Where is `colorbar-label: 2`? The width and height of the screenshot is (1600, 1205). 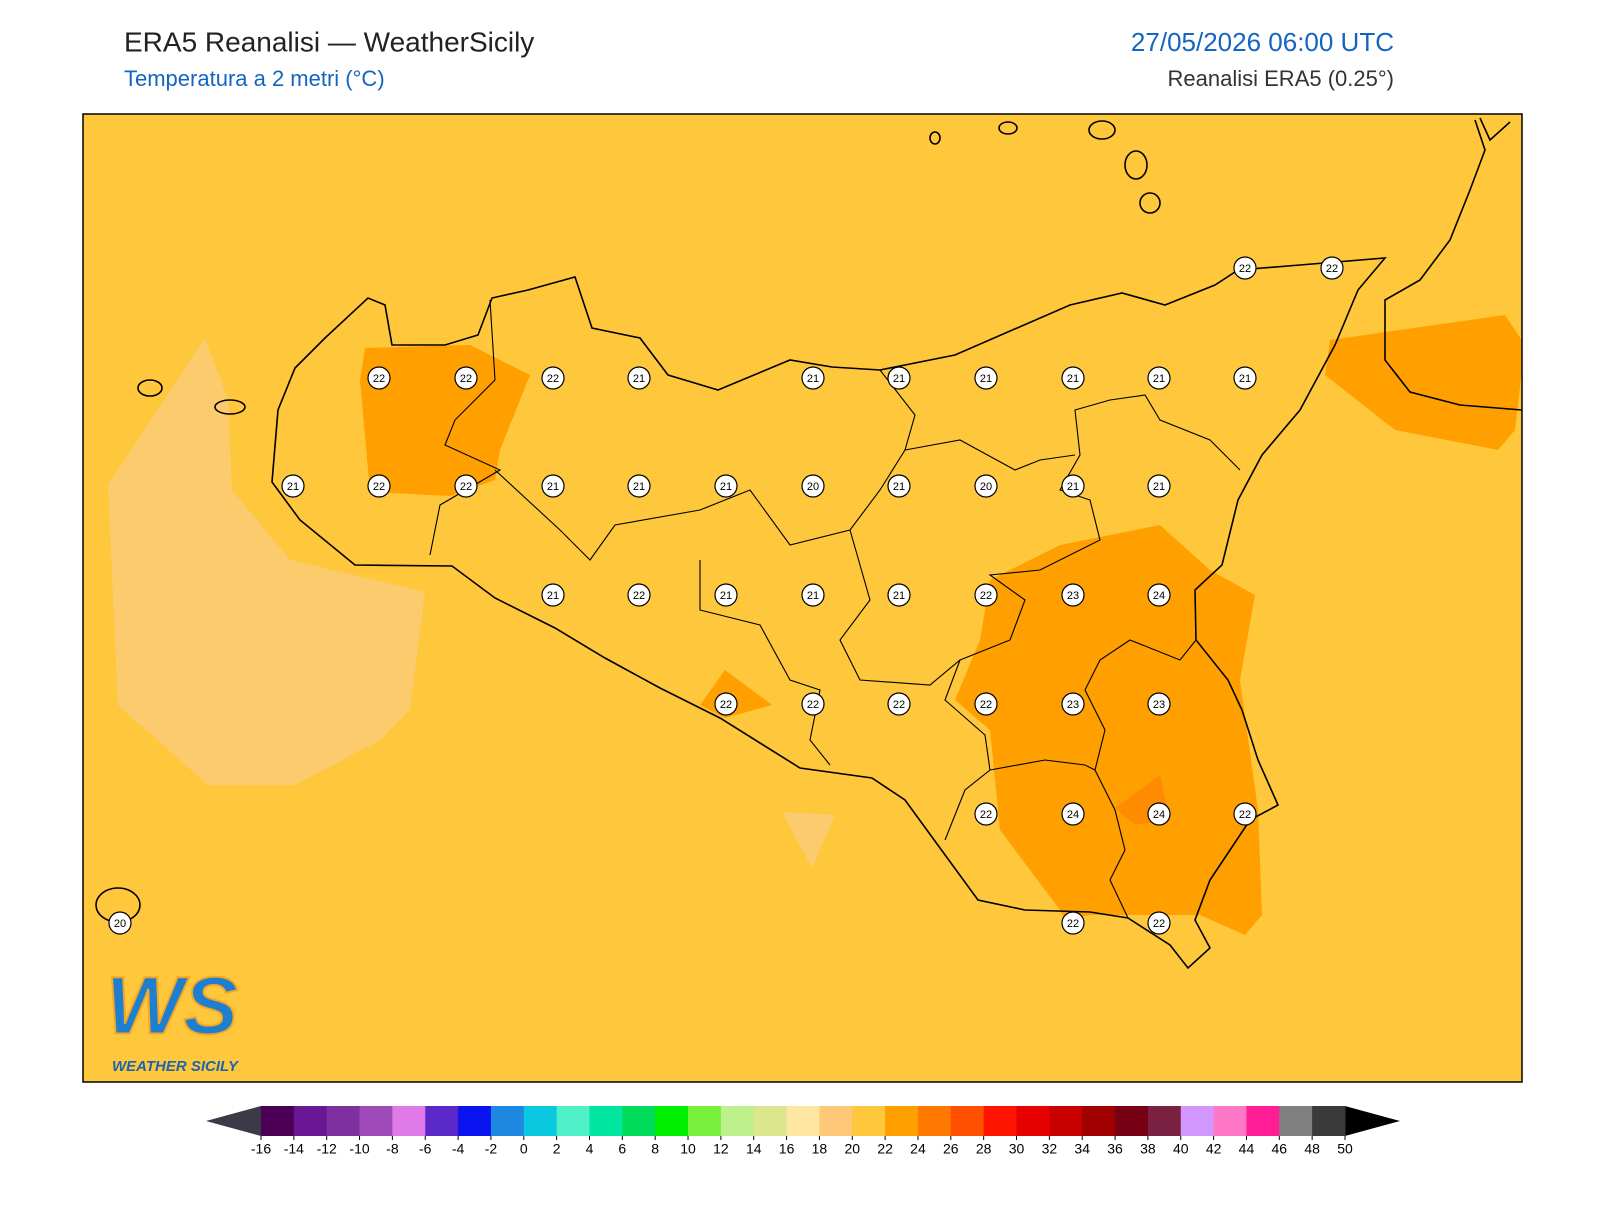
colorbar-label: 2 is located at coordinates (557, 1149).